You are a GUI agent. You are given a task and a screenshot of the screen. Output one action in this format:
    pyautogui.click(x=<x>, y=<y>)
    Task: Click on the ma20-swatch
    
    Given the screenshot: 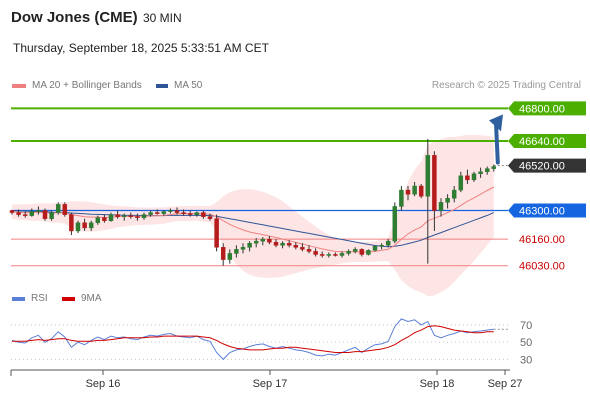 What is the action you would take?
    pyautogui.click(x=19, y=85)
    